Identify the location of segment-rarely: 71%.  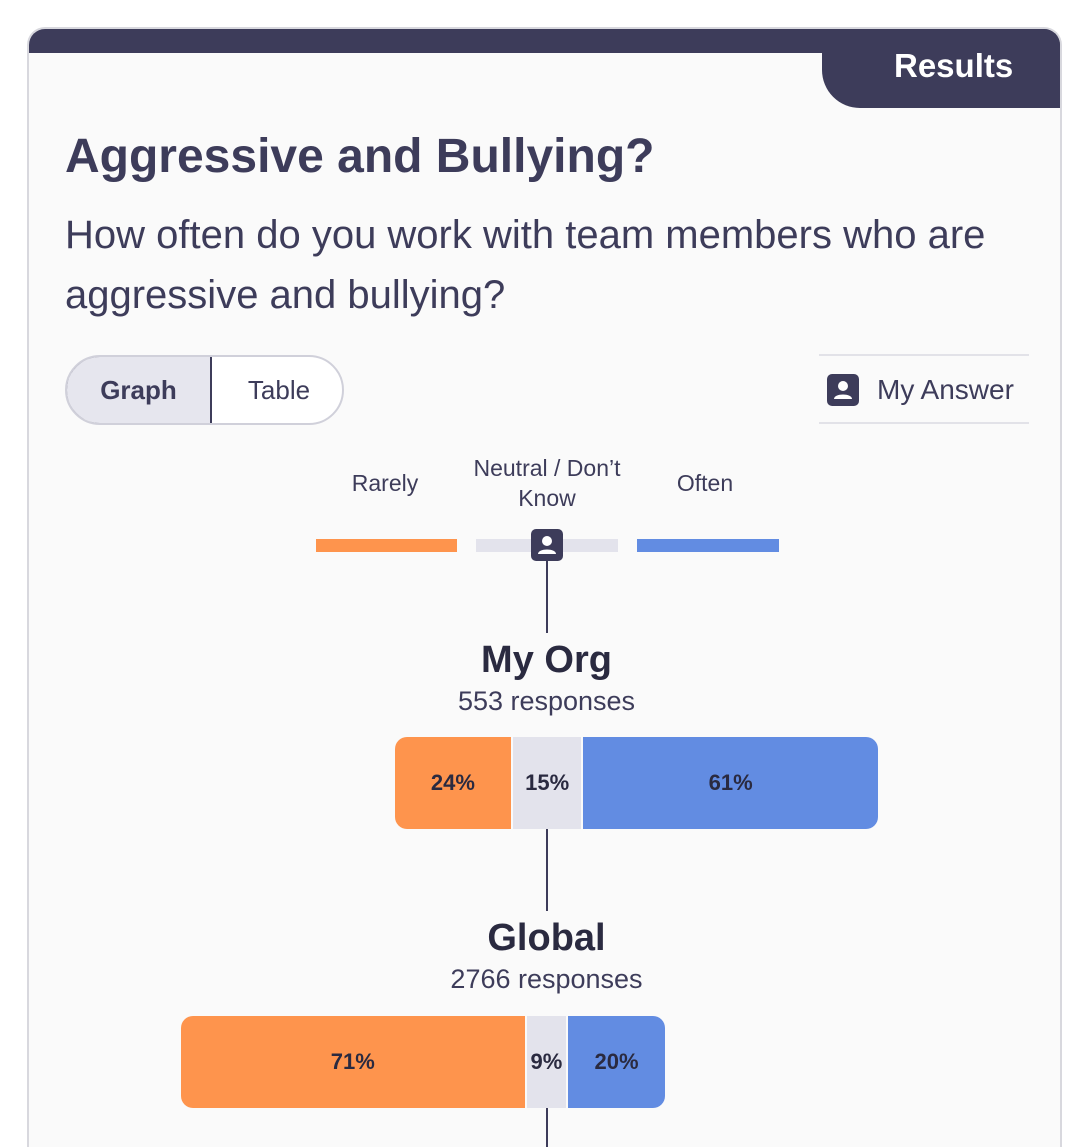
(353, 1062).